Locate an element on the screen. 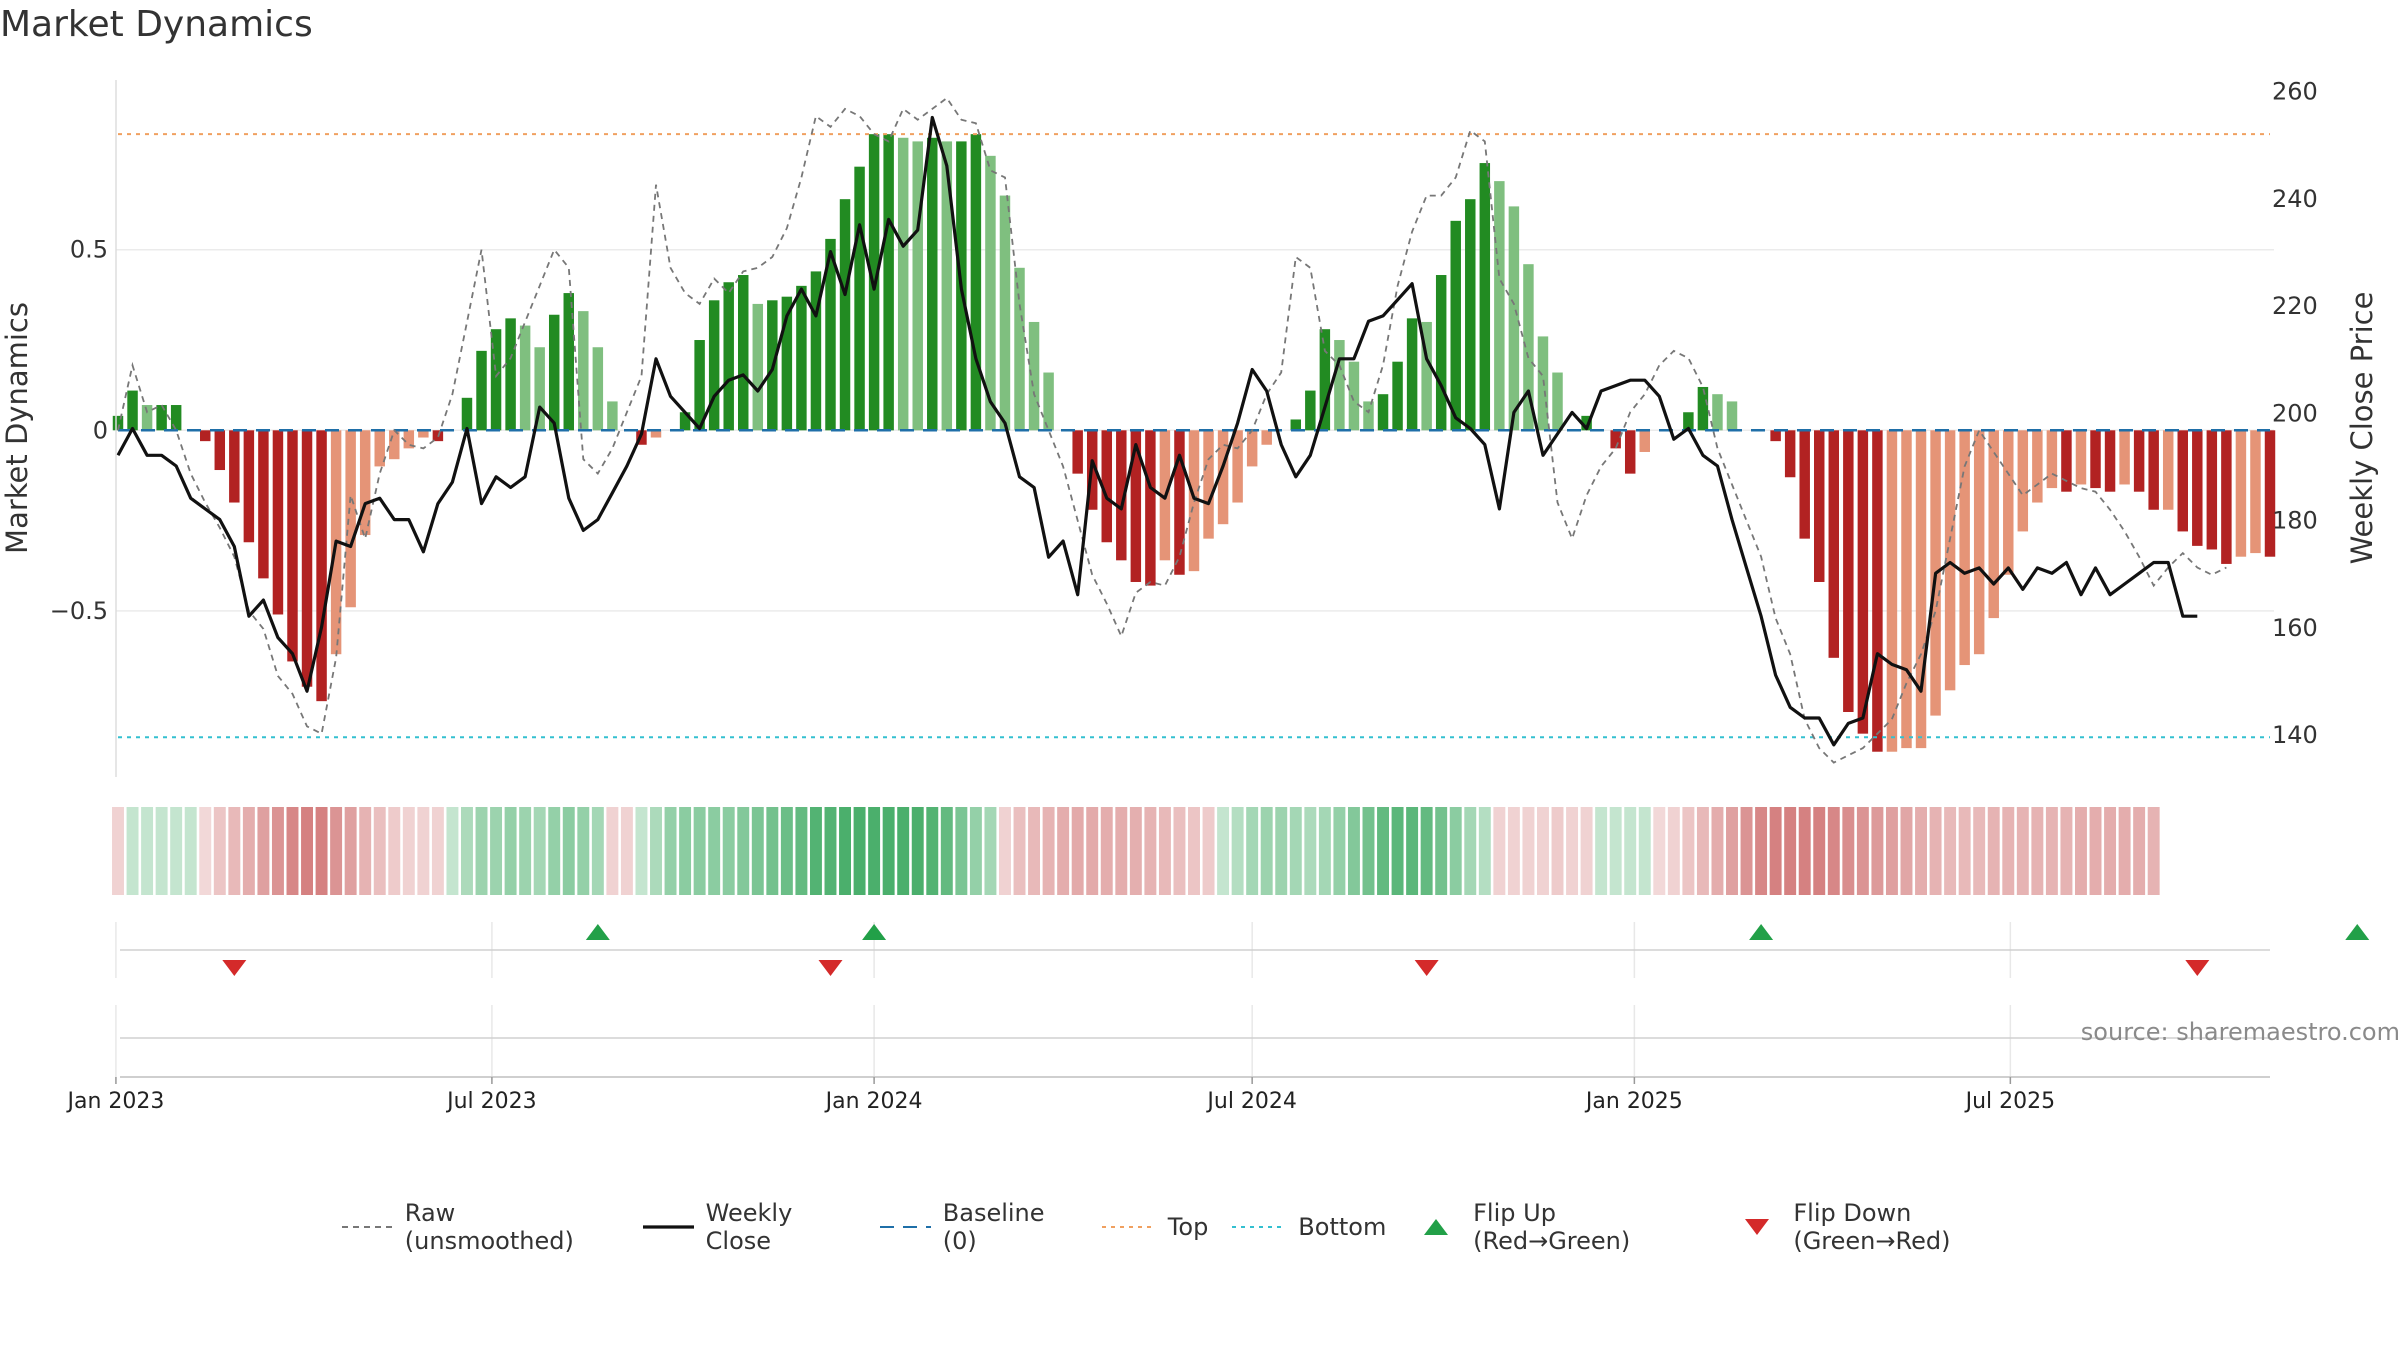 The image size is (2400, 1350). legend-item: Raw (unsmoothed) is located at coordinates (479, 1227).